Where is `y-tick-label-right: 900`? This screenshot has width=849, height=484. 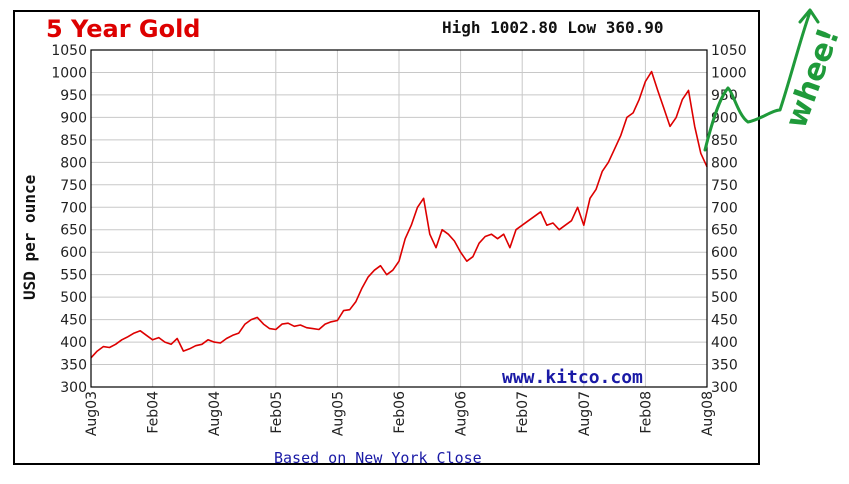
y-tick-label-right: 900 is located at coordinates (724, 118).